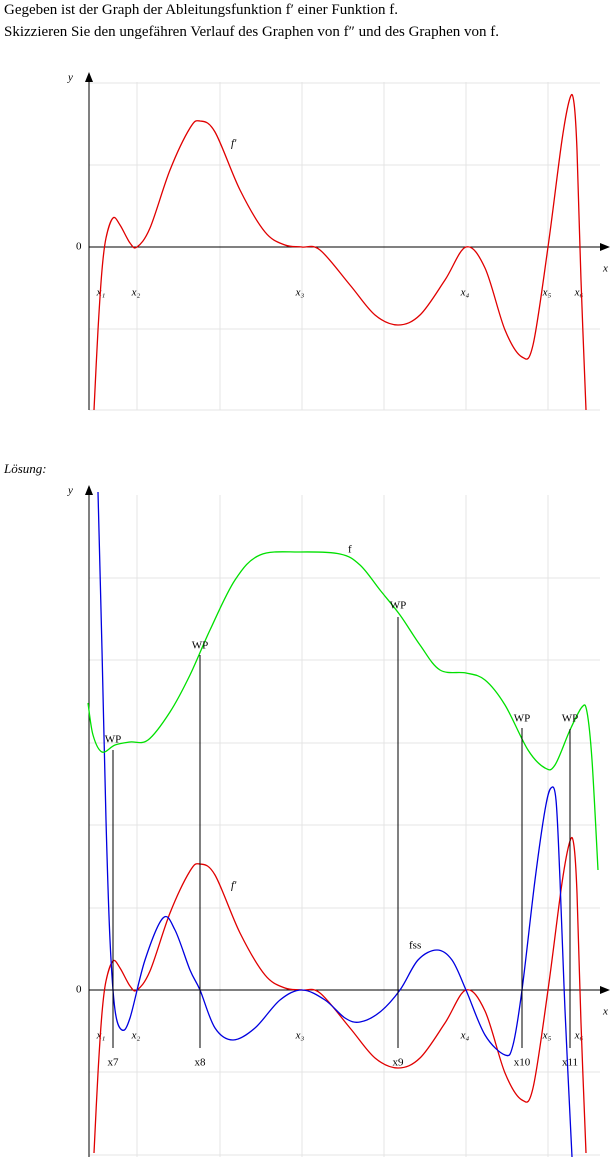 The height and width of the screenshot is (1157, 612). What do you see at coordinates (350, 550) in the screenshot?
I see `curve-label: f` at bounding box center [350, 550].